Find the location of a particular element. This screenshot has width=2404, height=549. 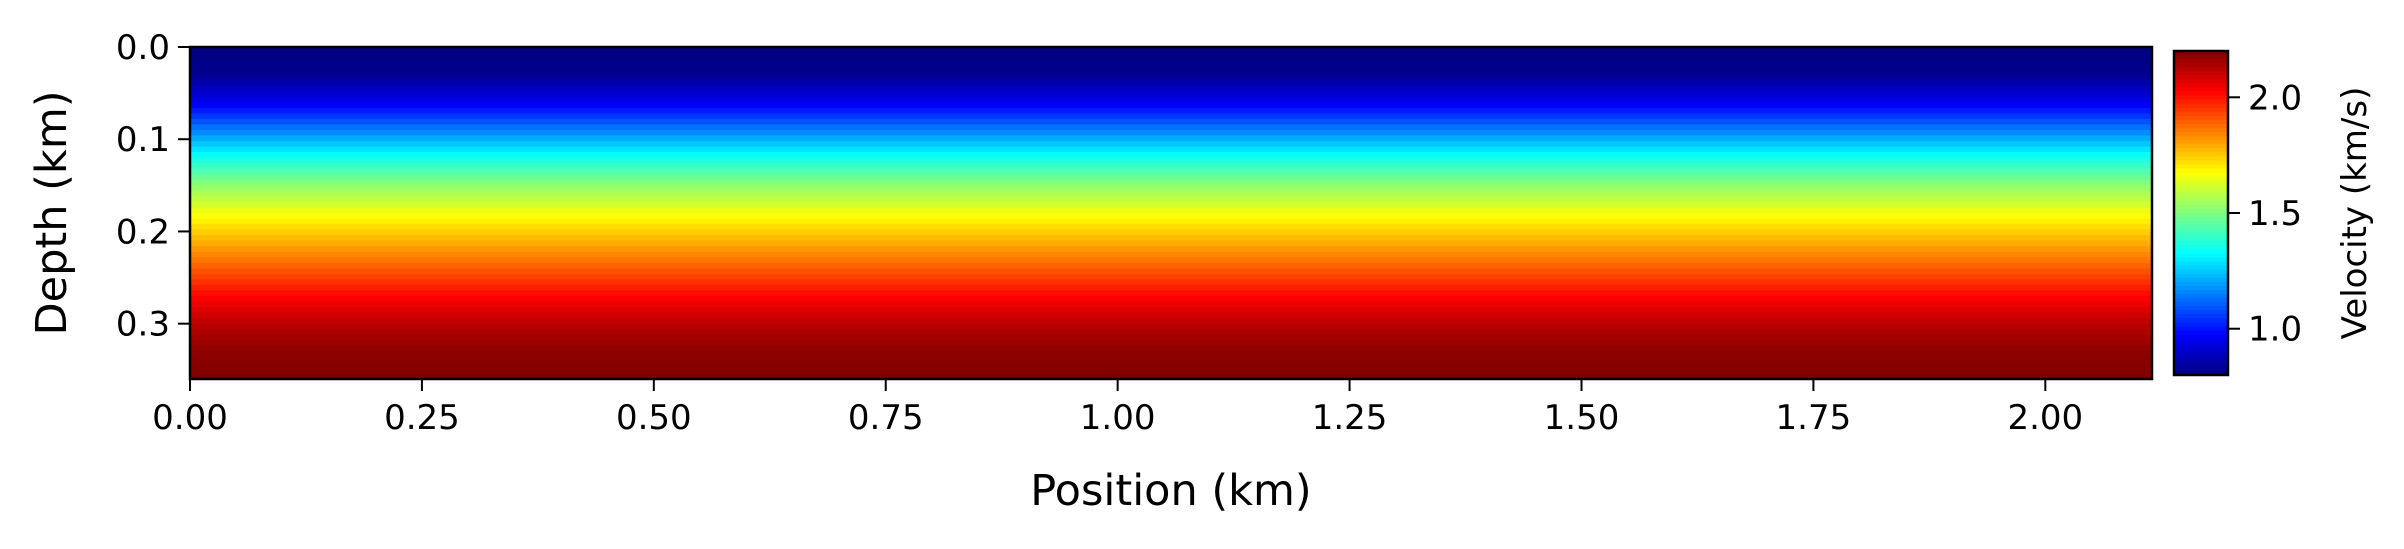

colorbar-tick-label: 1.0 is located at coordinates (2275, 330).